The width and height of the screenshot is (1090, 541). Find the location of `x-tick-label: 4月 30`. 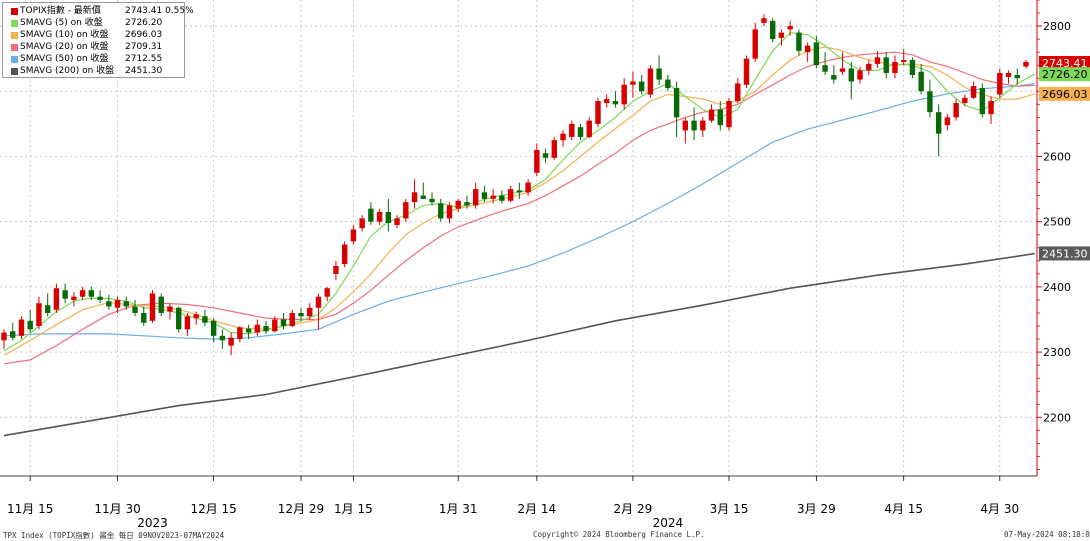

x-tick-label: 4月 30 is located at coordinates (999, 509).